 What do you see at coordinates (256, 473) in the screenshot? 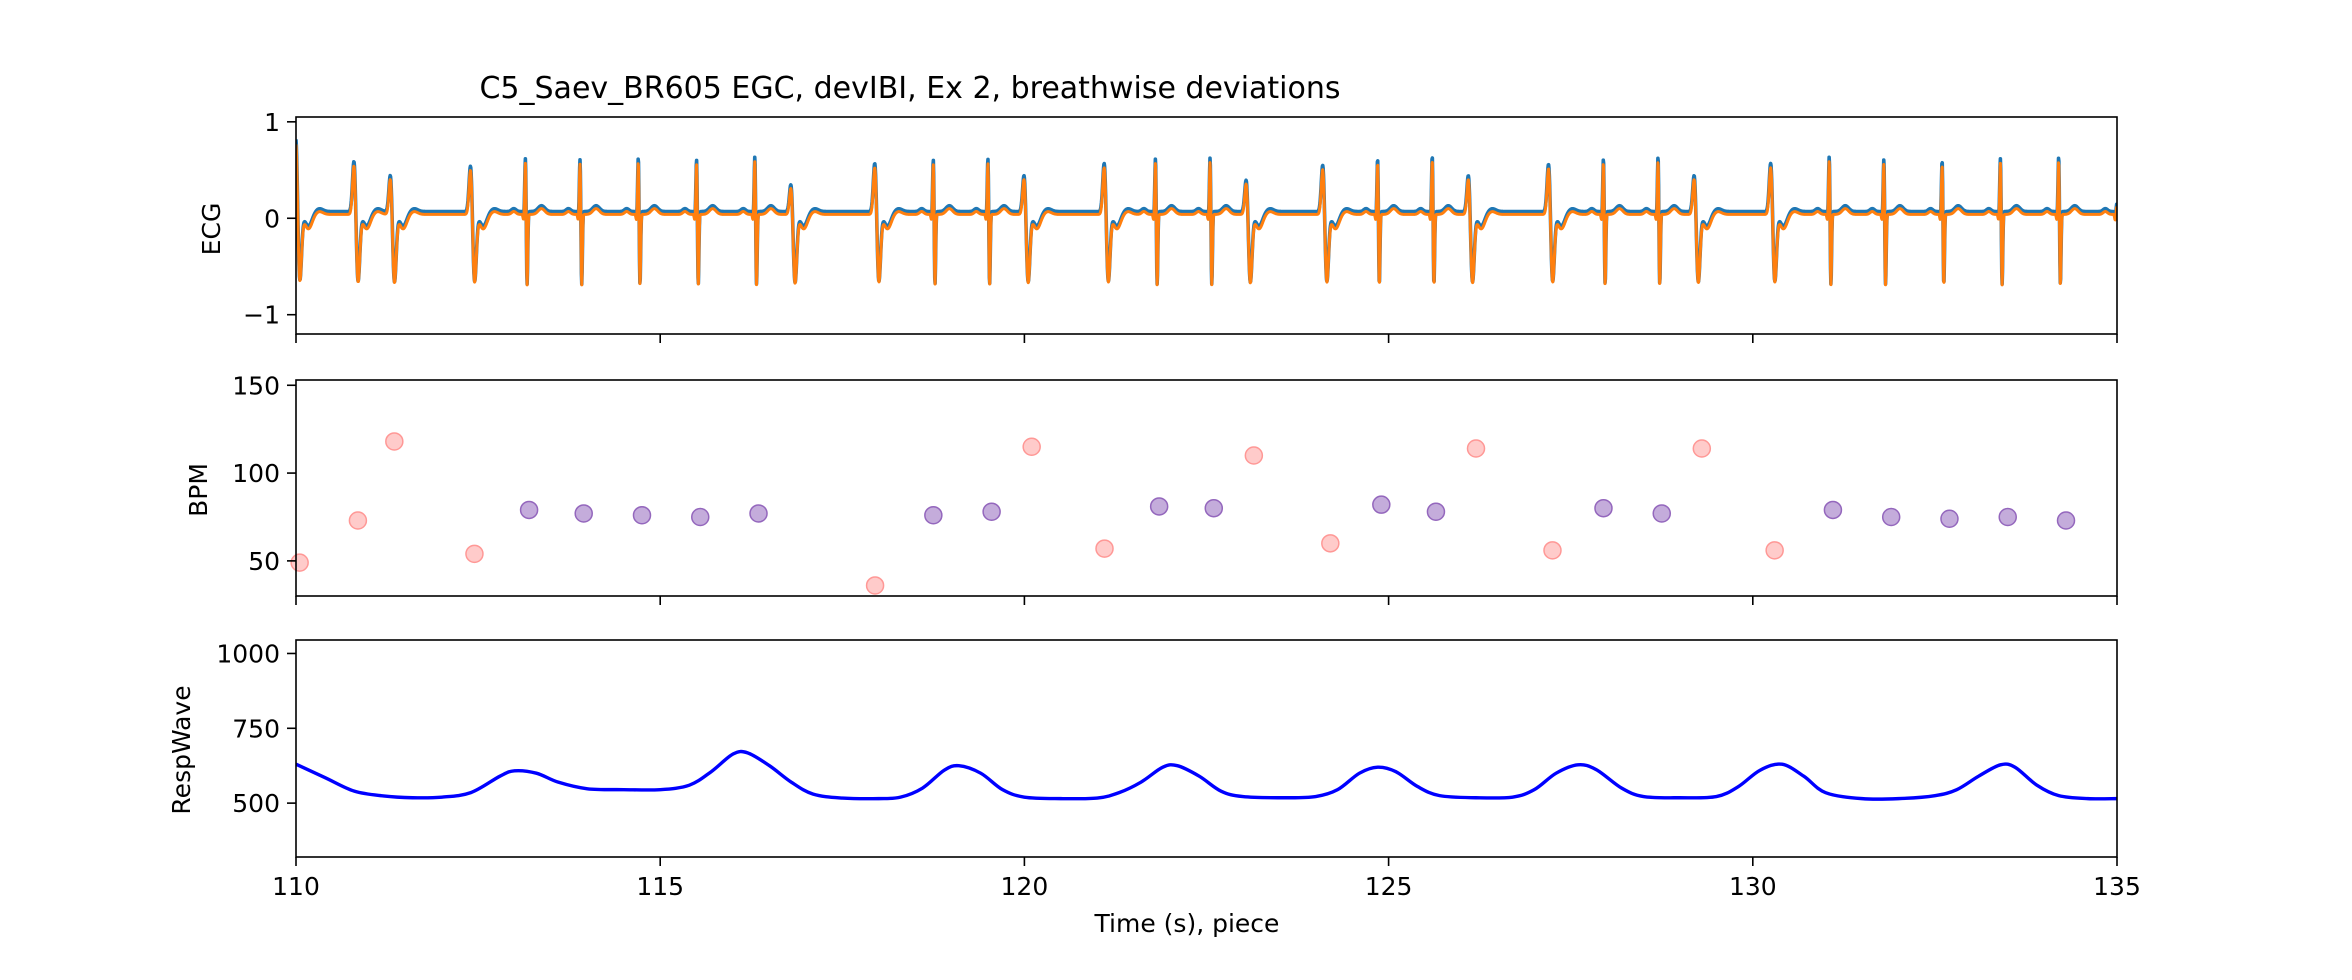
I see `y-tick-label: 100` at bounding box center [256, 473].